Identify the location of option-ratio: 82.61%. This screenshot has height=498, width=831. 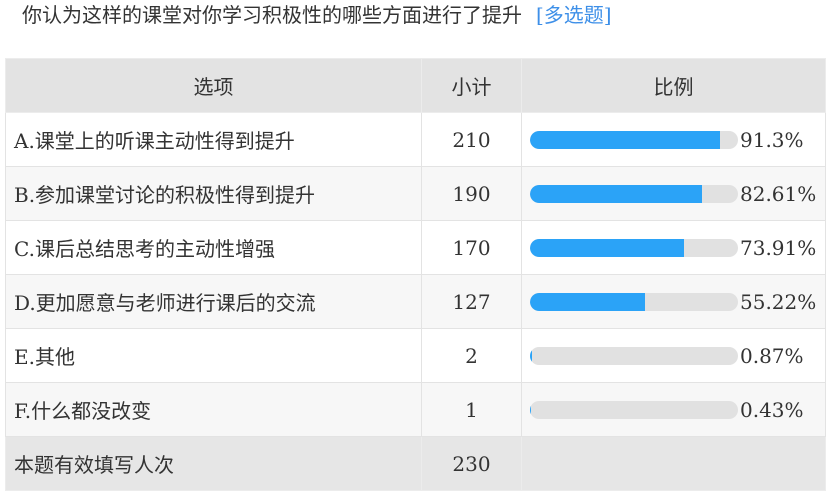
(673, 193).